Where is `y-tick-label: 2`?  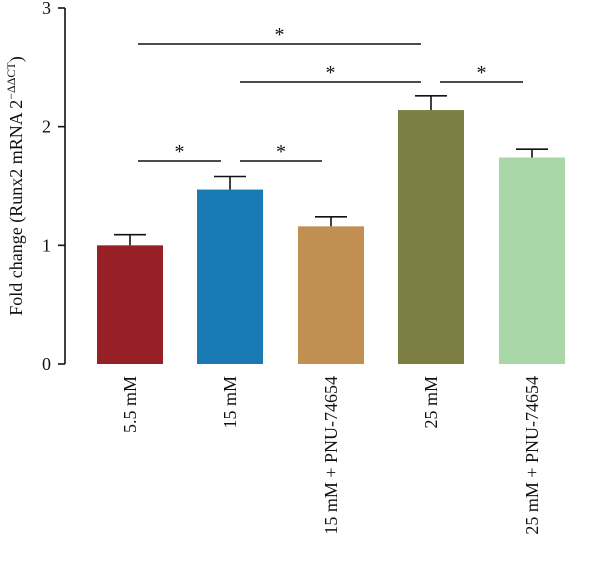 y-tick-label: 2 is located at coordinates (46, 127).